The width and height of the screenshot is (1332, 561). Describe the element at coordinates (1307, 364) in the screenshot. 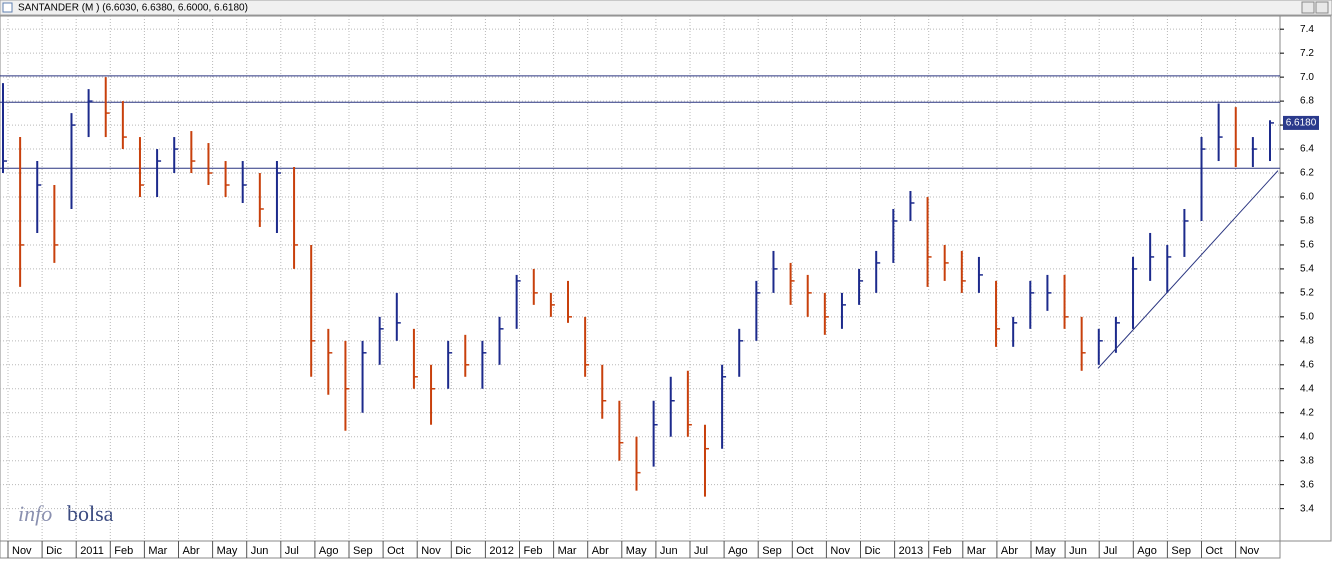

I see `y-tick-label: 4.6` at that location.